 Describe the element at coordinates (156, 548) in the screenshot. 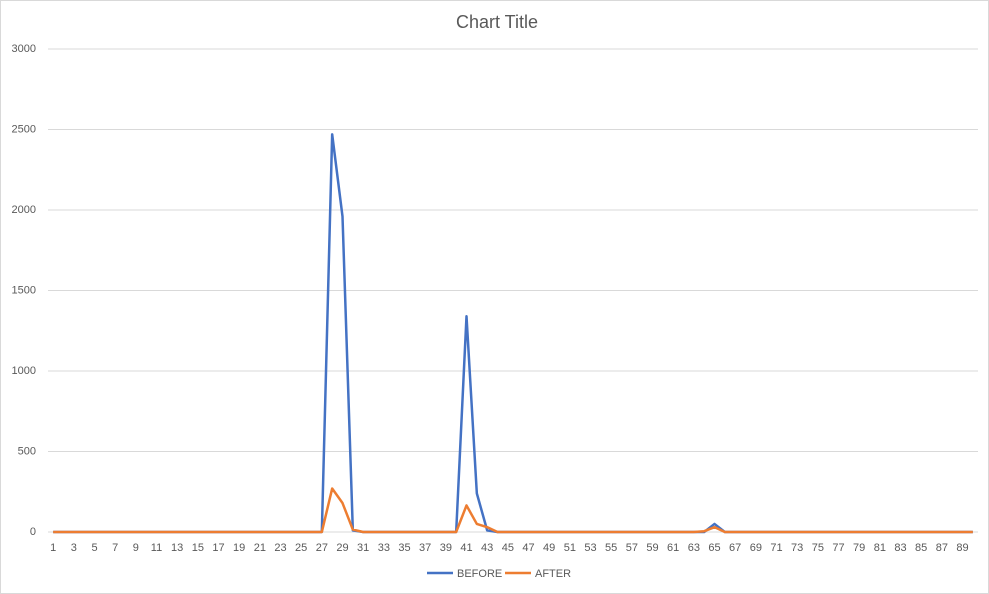

I see `x-tick-label: 11` at that location.